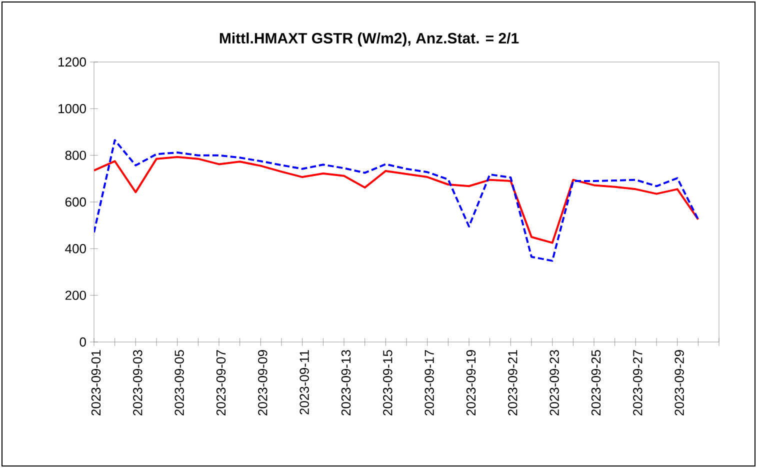 The width and height of the screenshot is (757, 468). Describe the element at coordinates (137, 383) in the screenshot. I see `x-tick-label: 2023-09-03` at that location.